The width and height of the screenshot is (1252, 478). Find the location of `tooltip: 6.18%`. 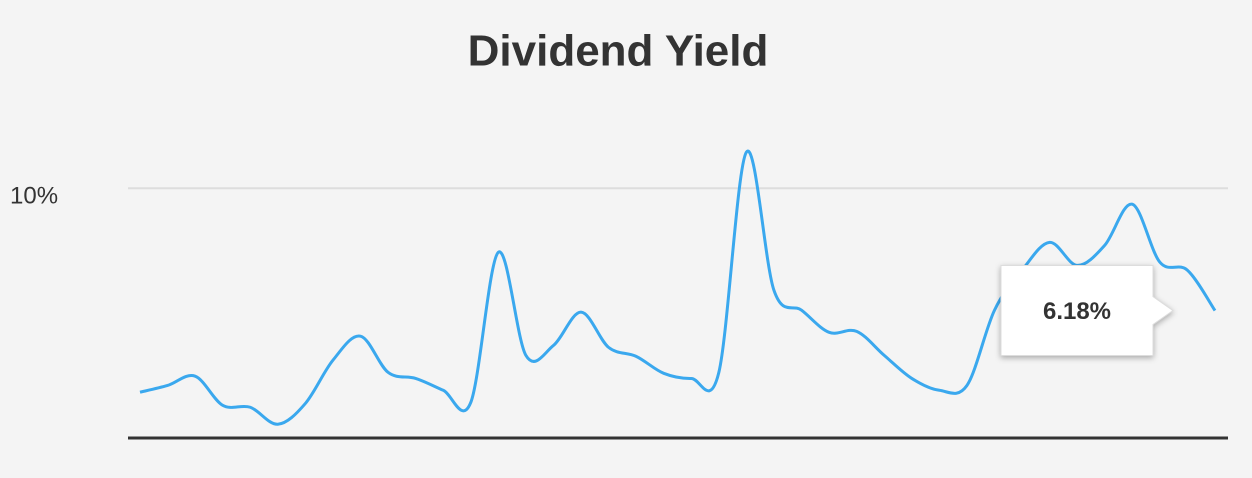

tooltip: 6.18% is located at coordinates (1087, 311).